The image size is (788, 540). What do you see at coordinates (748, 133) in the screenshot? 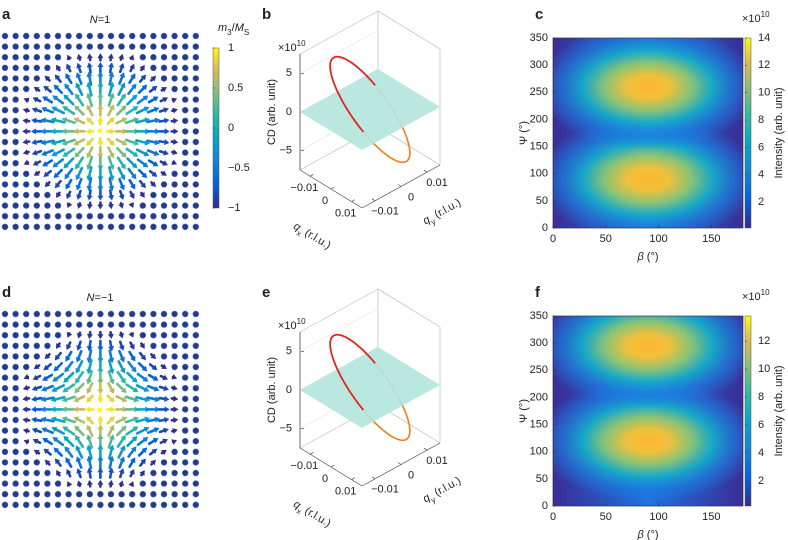
I see `colorbar` at bounding box center [748, 133].